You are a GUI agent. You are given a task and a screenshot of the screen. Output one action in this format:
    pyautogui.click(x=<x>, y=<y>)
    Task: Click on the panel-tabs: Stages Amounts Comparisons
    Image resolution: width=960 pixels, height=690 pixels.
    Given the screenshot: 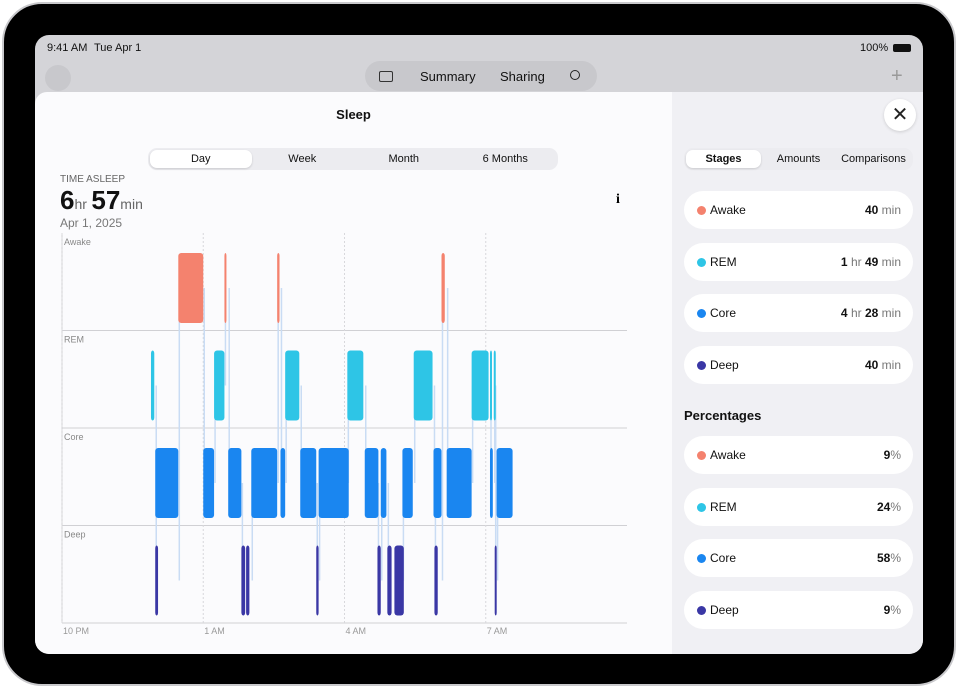 What is the action you would take?
    pyautogui.click(x=798, y=159)
    